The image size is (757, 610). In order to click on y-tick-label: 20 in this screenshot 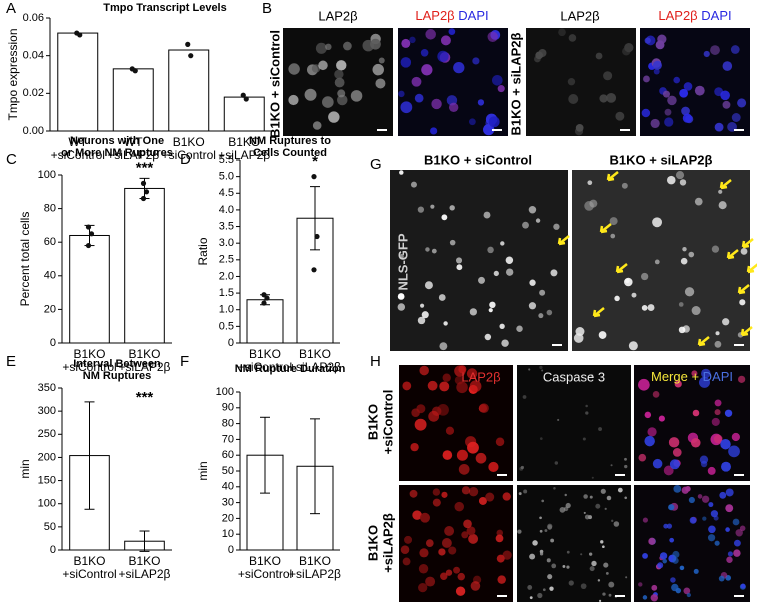, I will do `click(228, 518)`.